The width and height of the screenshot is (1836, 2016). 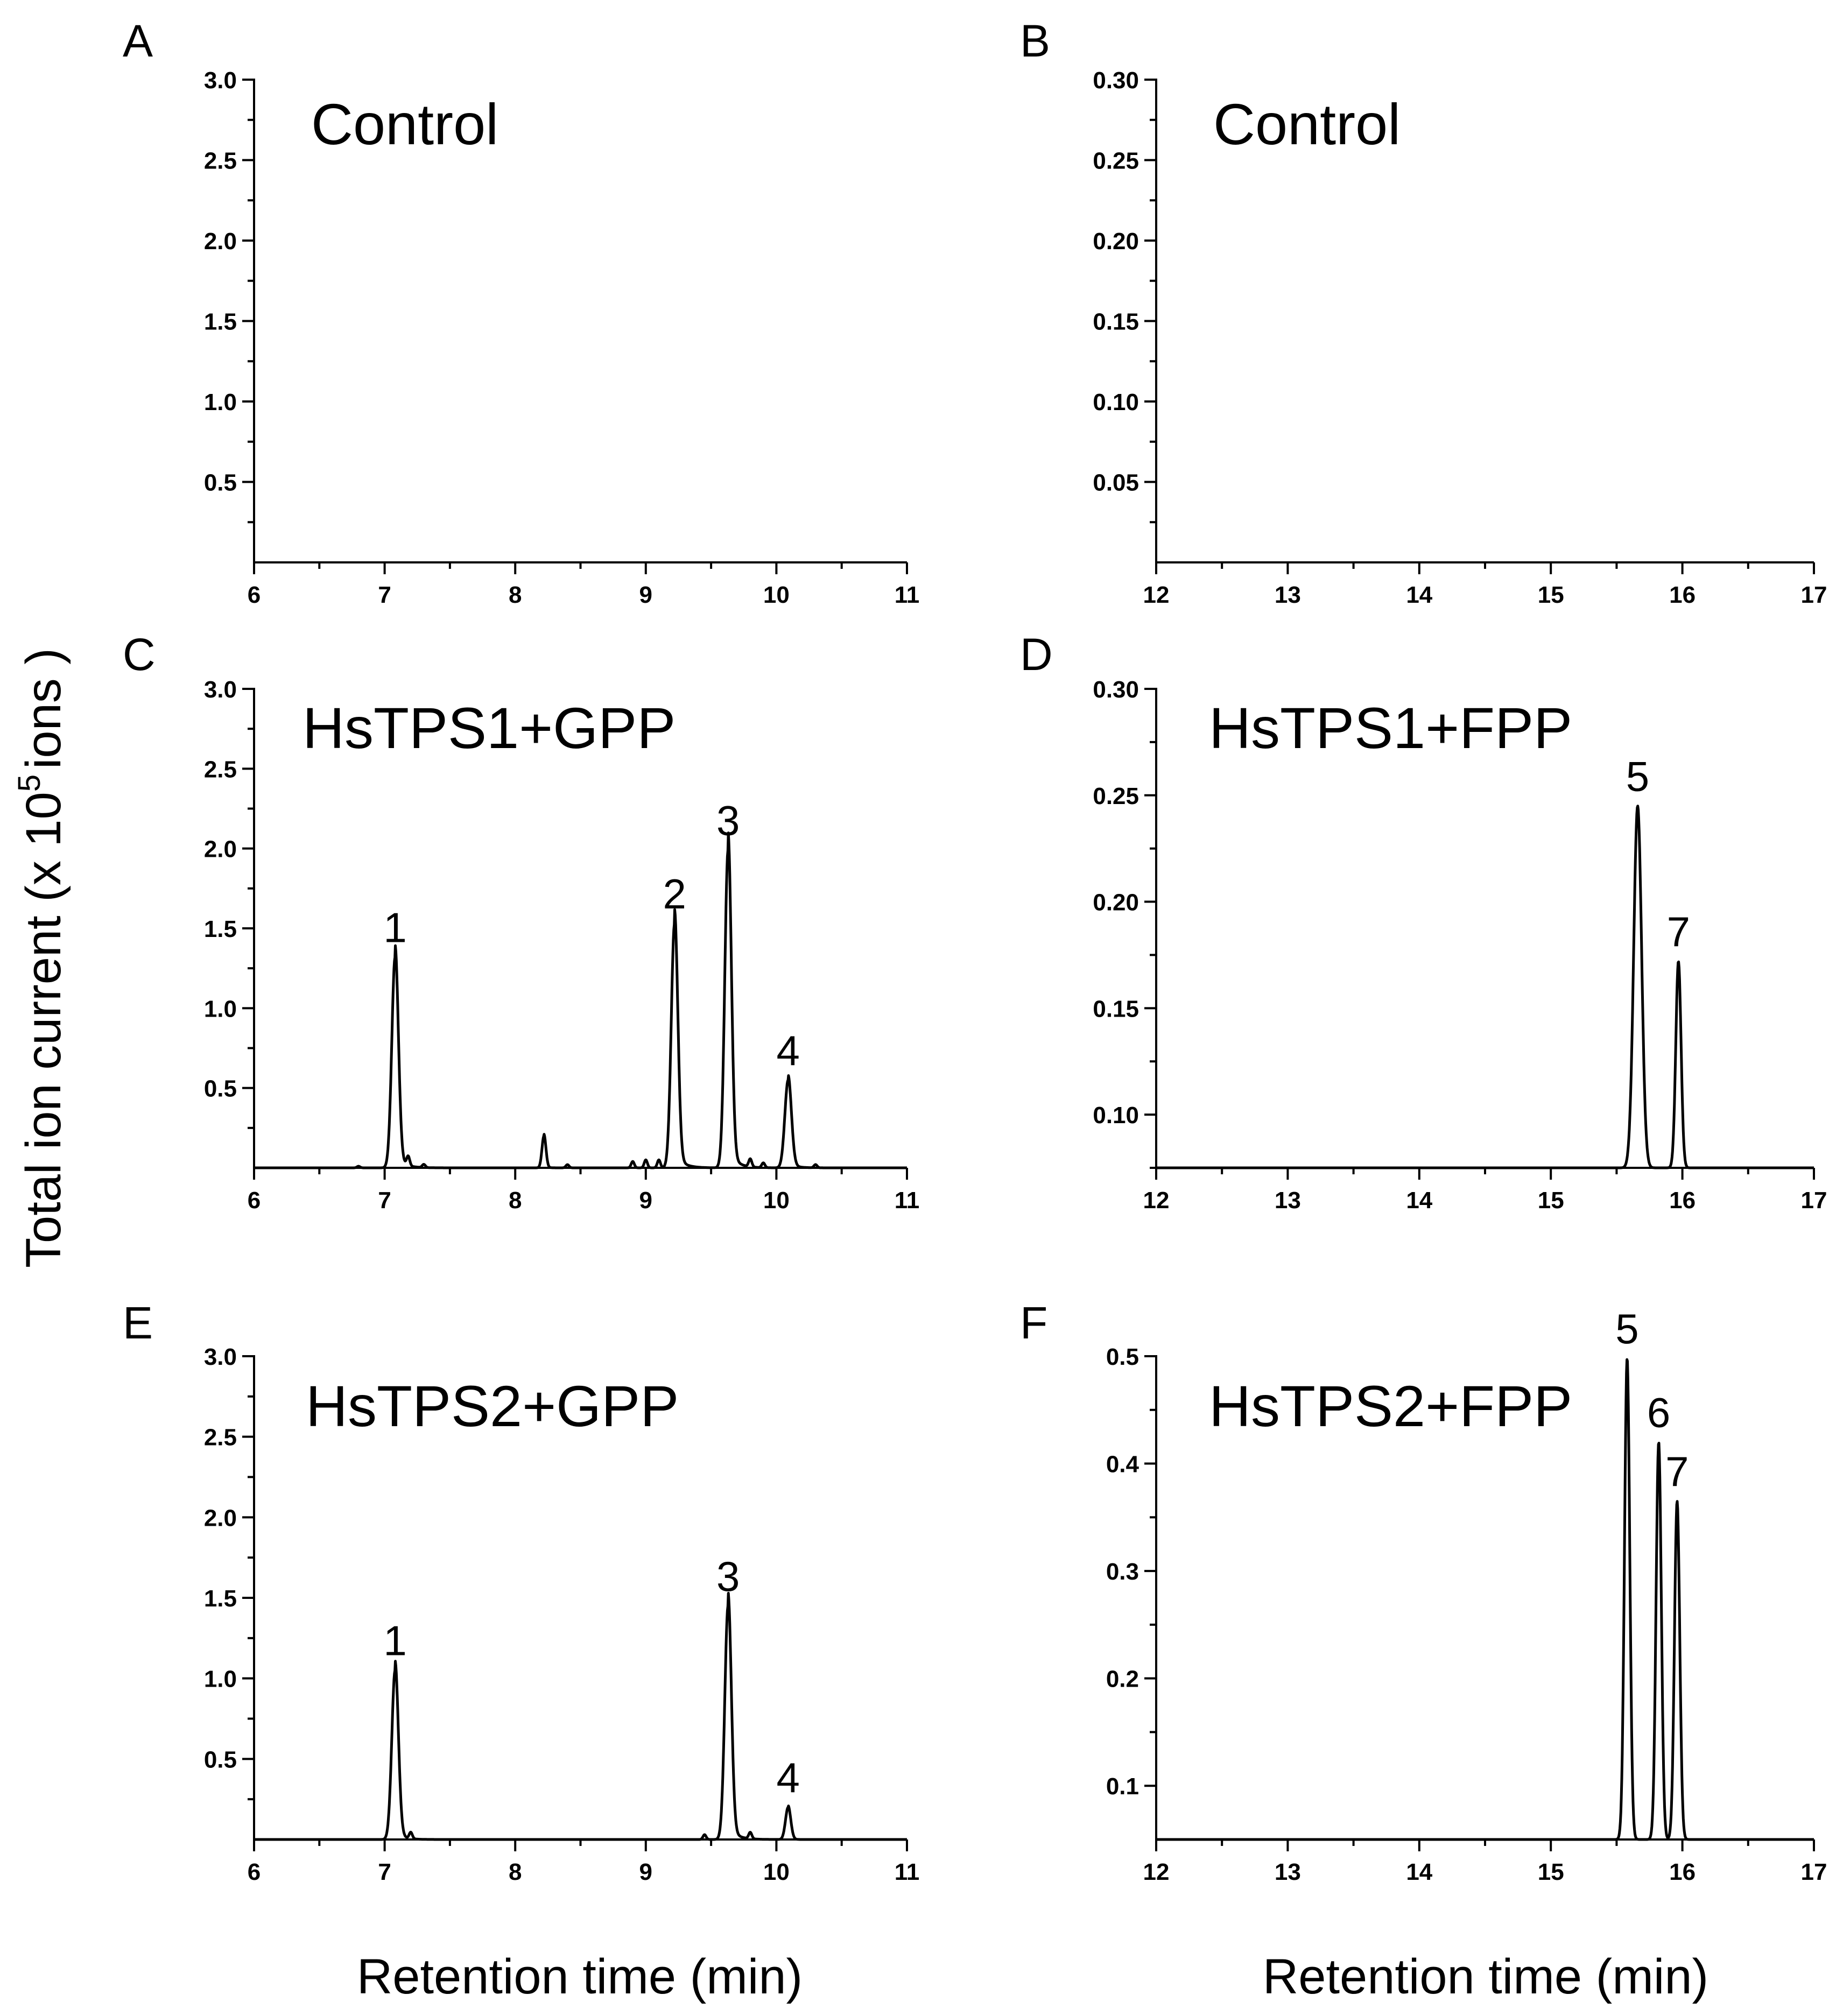 What do you see at coordinates (521, 312) in the screenshot?
I see `panel-a: A 6 7 8 9 10 11 0.5 1.0 1.5 2.0 2.5 3.0 Control` at bounding box center [521, 312].